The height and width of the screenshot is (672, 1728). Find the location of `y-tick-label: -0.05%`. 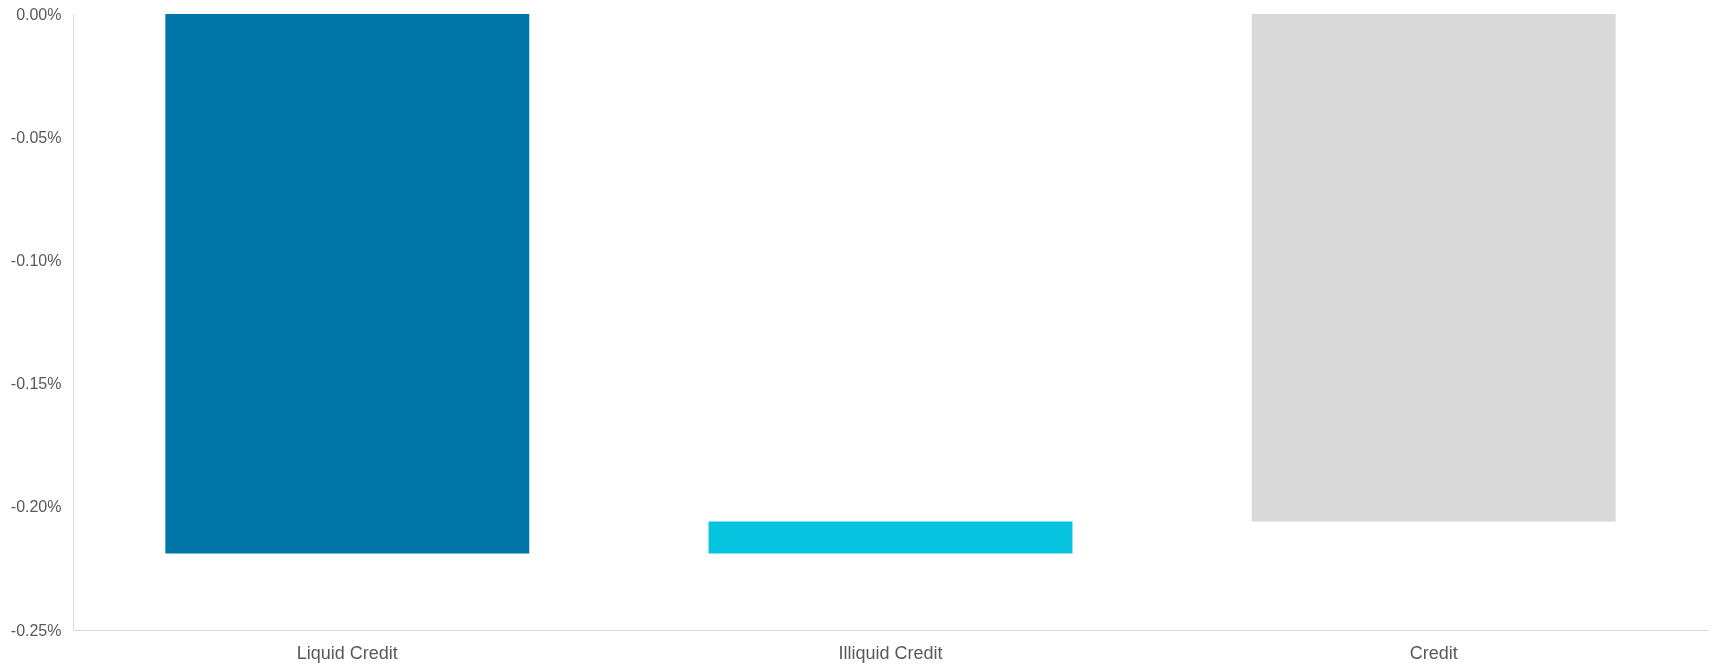

y-tick-label: -0.05% is located at coordinates (36, 137).